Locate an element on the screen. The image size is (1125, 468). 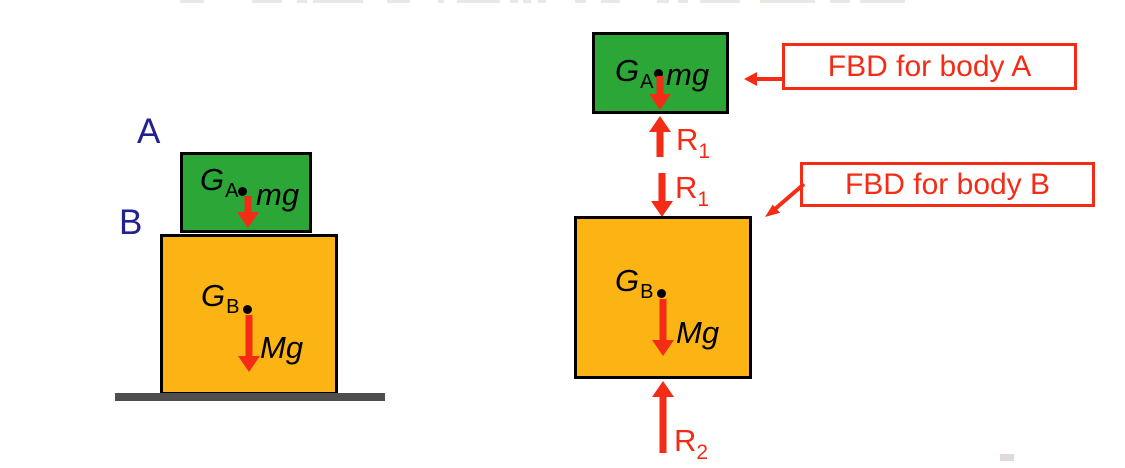
fbd-a-cg-dot is located at coordinates (658, 73).